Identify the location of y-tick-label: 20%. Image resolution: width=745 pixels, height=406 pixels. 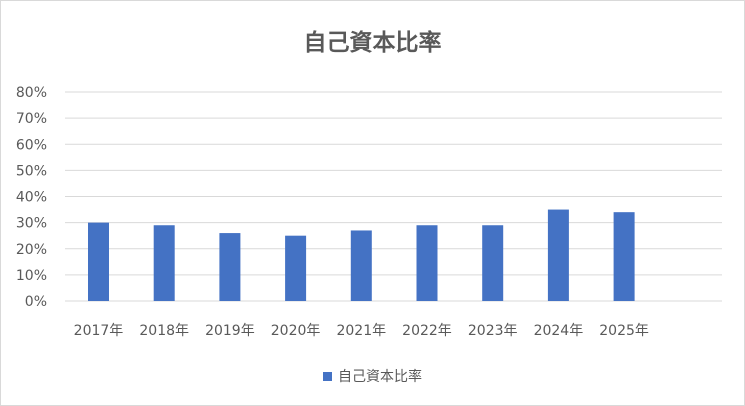
(31, 250).